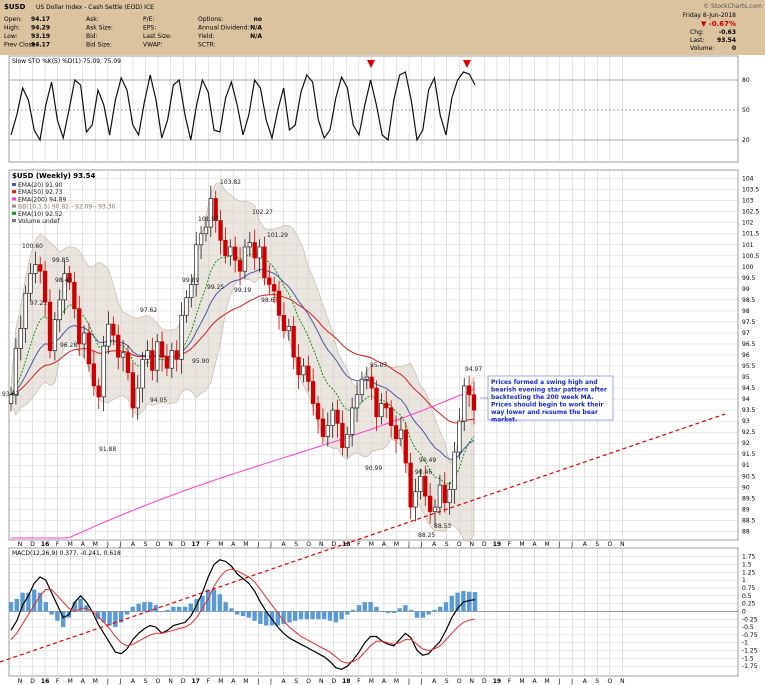 The width and height of the screenshot is (765, 685). Describe the element at coordinates (749, 454) in the screenshot. I see `price-y-tick: 91.5` at that location.